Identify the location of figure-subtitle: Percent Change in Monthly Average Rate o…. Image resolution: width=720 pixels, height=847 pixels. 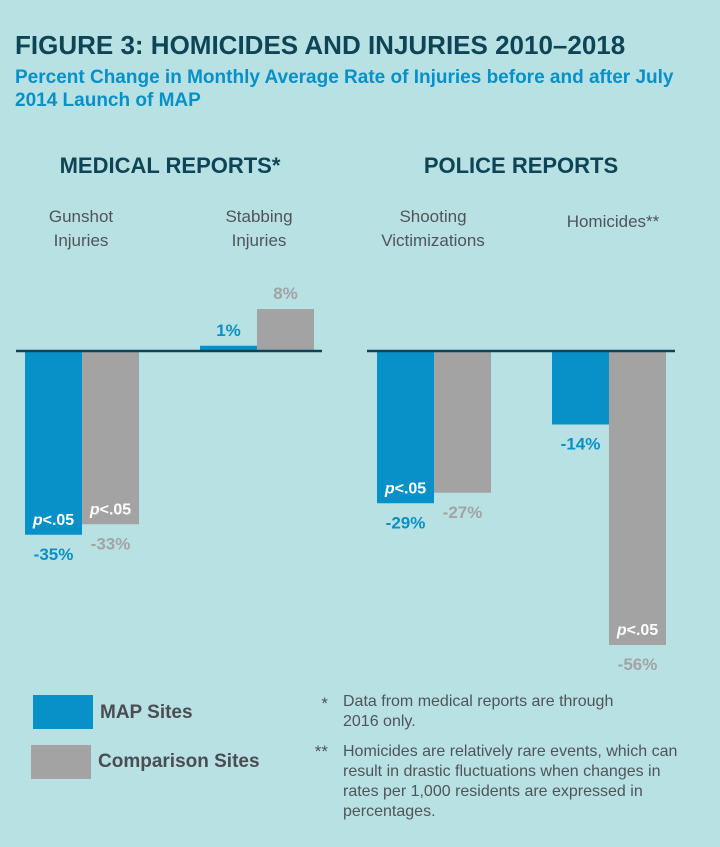
(344, 89).